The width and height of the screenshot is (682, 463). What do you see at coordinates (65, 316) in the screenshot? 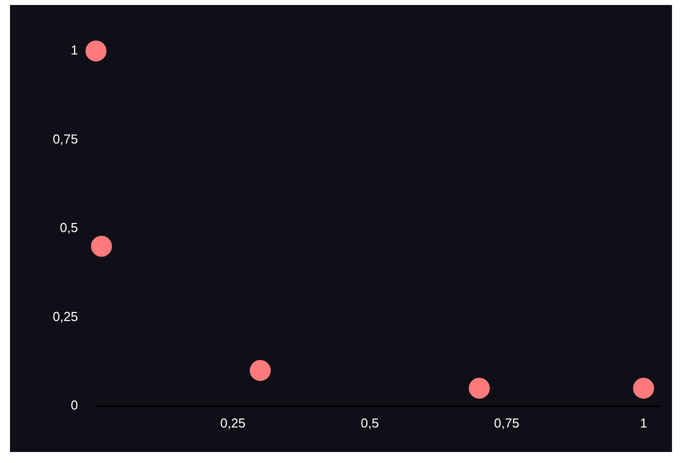
I see `y-tick-label: 0,25` at bounding box center [65, 316].